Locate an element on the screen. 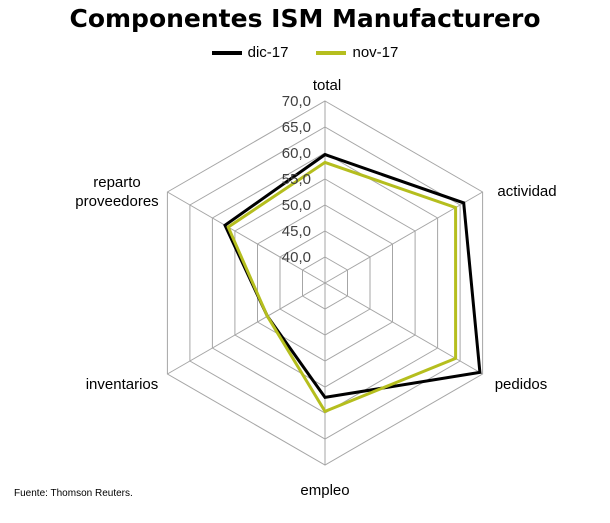 Image resolution: width=610 pixels, height=523 pixels. axis-label-empleo: empleo is located at coordinates (324, 490).